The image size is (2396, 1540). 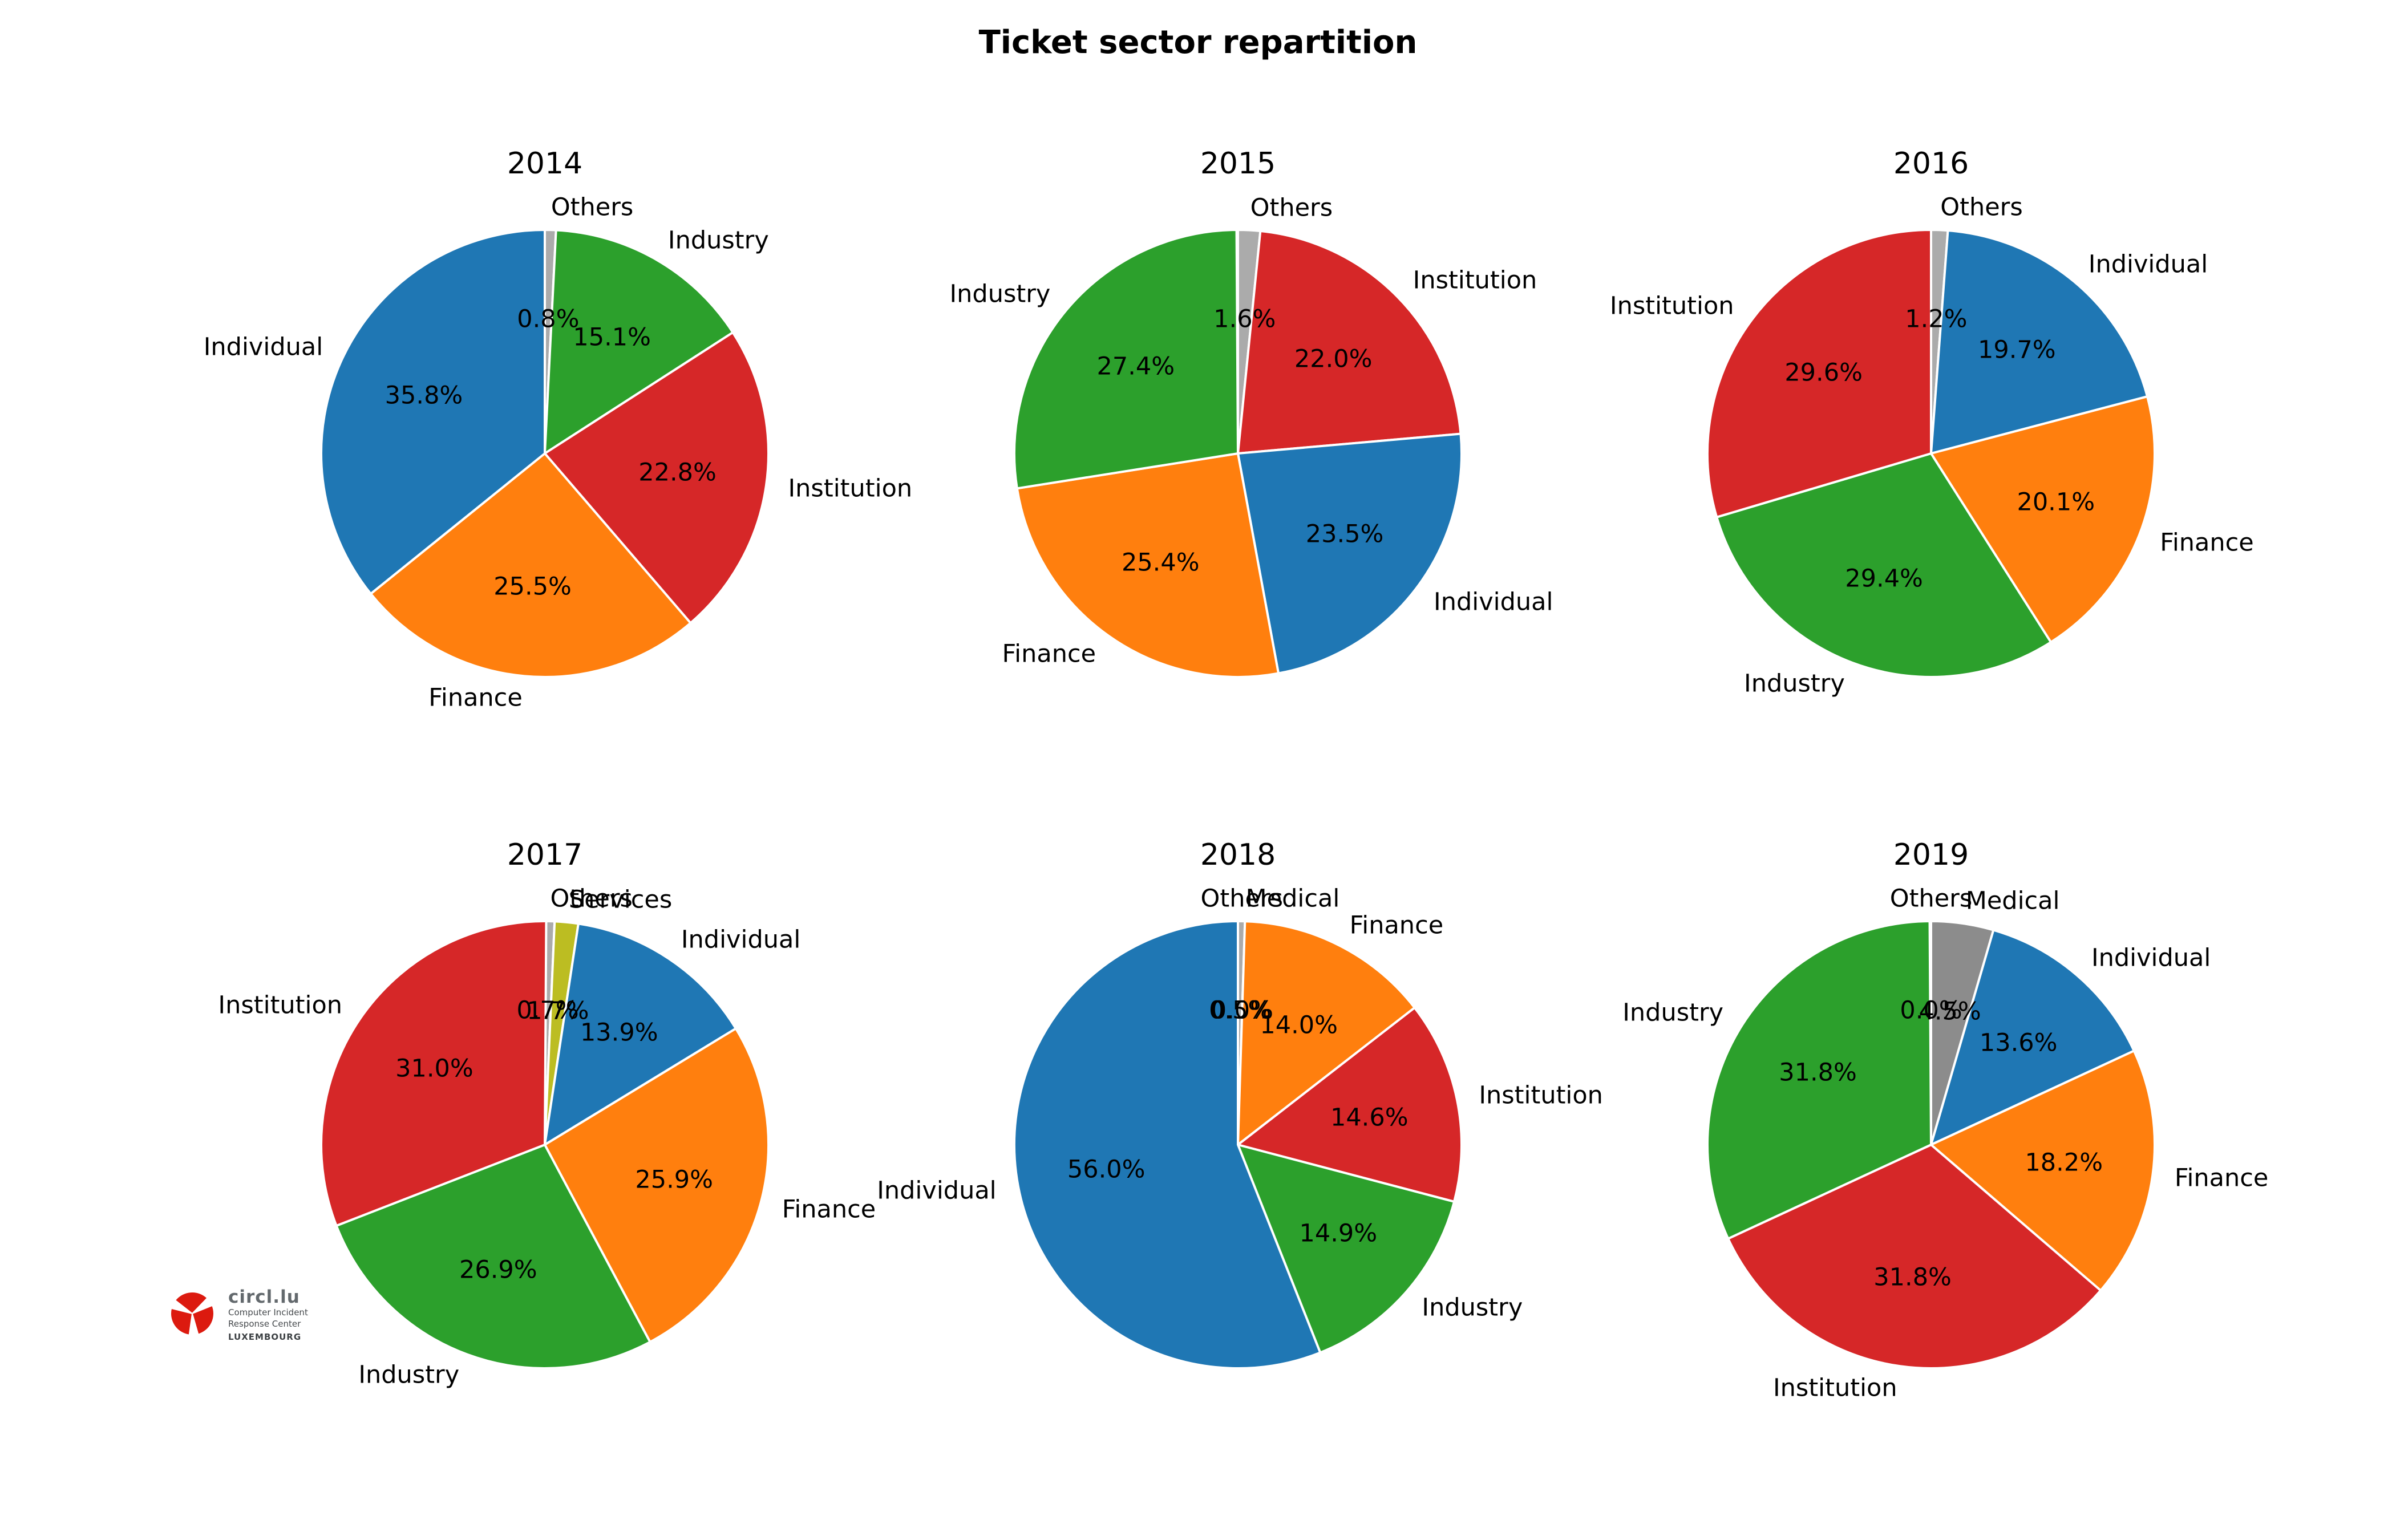 What do you see at coordinates (545, 164) in the screenshot?
I see `chart-title-2014: 2014` at bounding box center [545, 164].